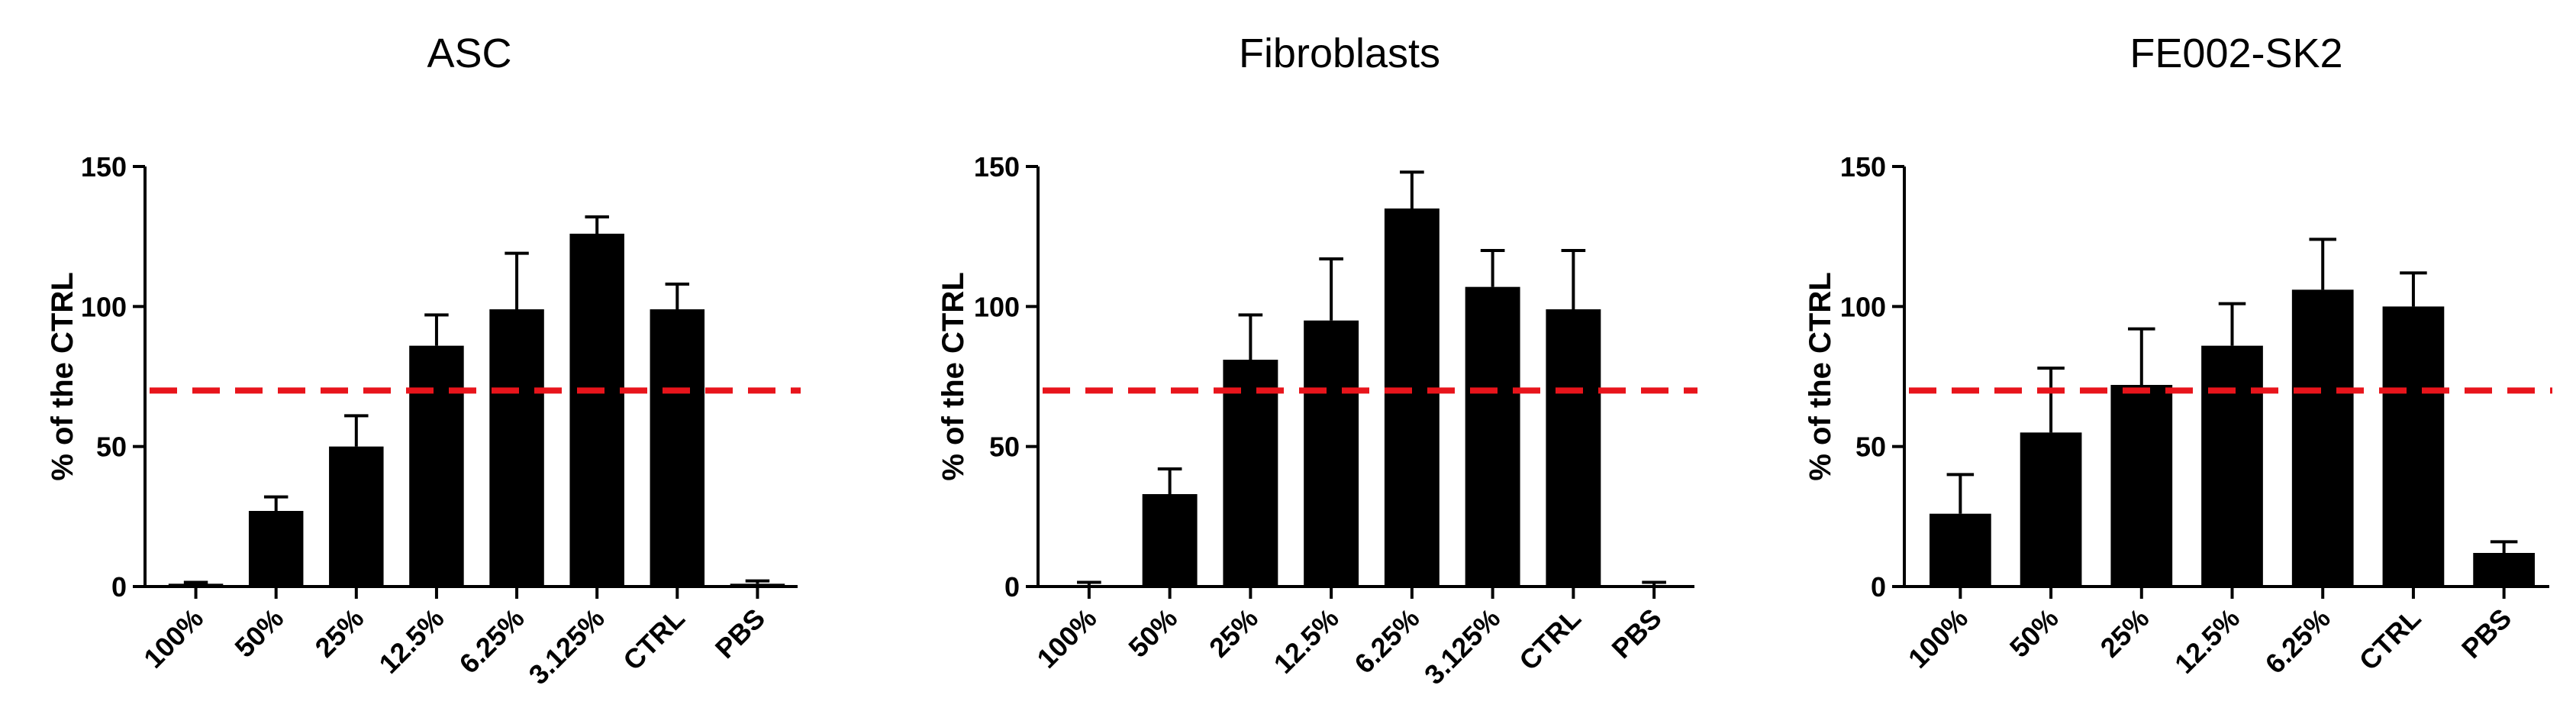 This screenshot has height=724, width=2576. Describe the element at coordinates (1340, 53) in the screenshot. I see `chart-title: Fibroblasts` at that location.